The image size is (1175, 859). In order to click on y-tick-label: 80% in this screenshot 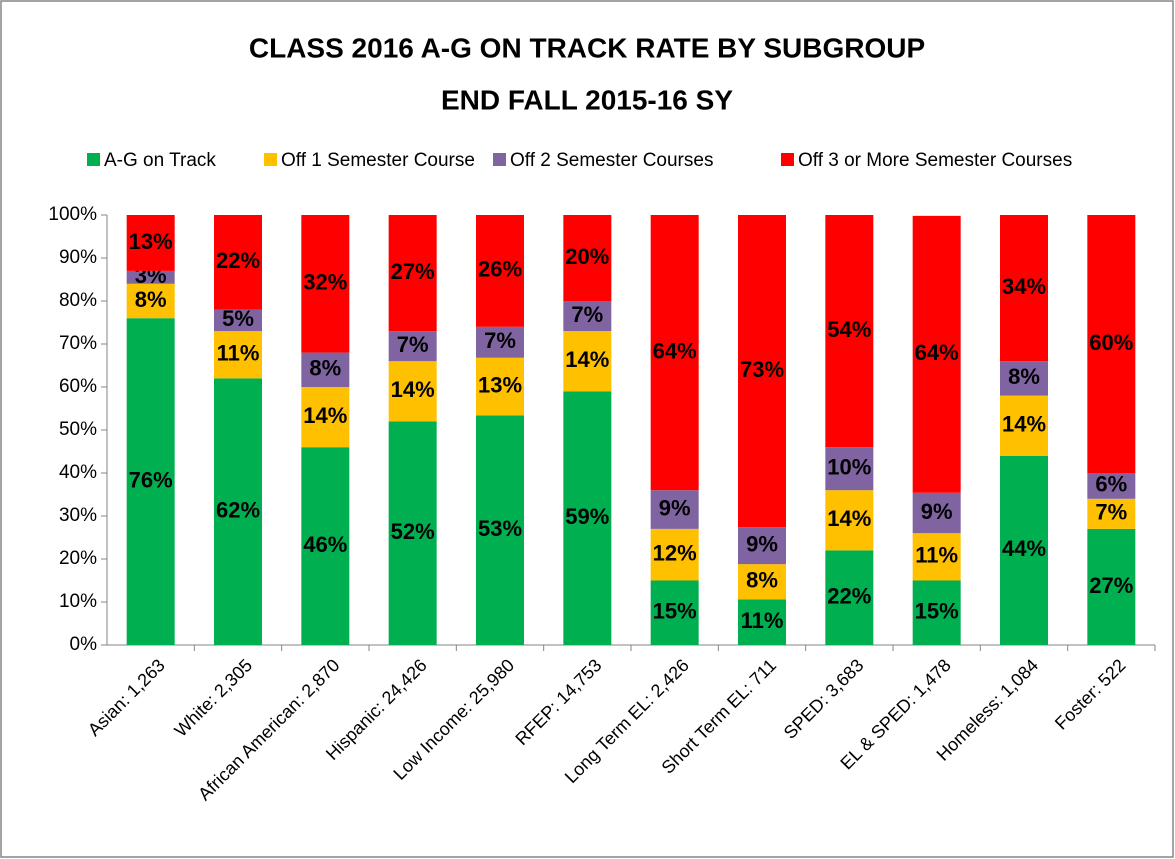, I will do `click(78, 300)`.